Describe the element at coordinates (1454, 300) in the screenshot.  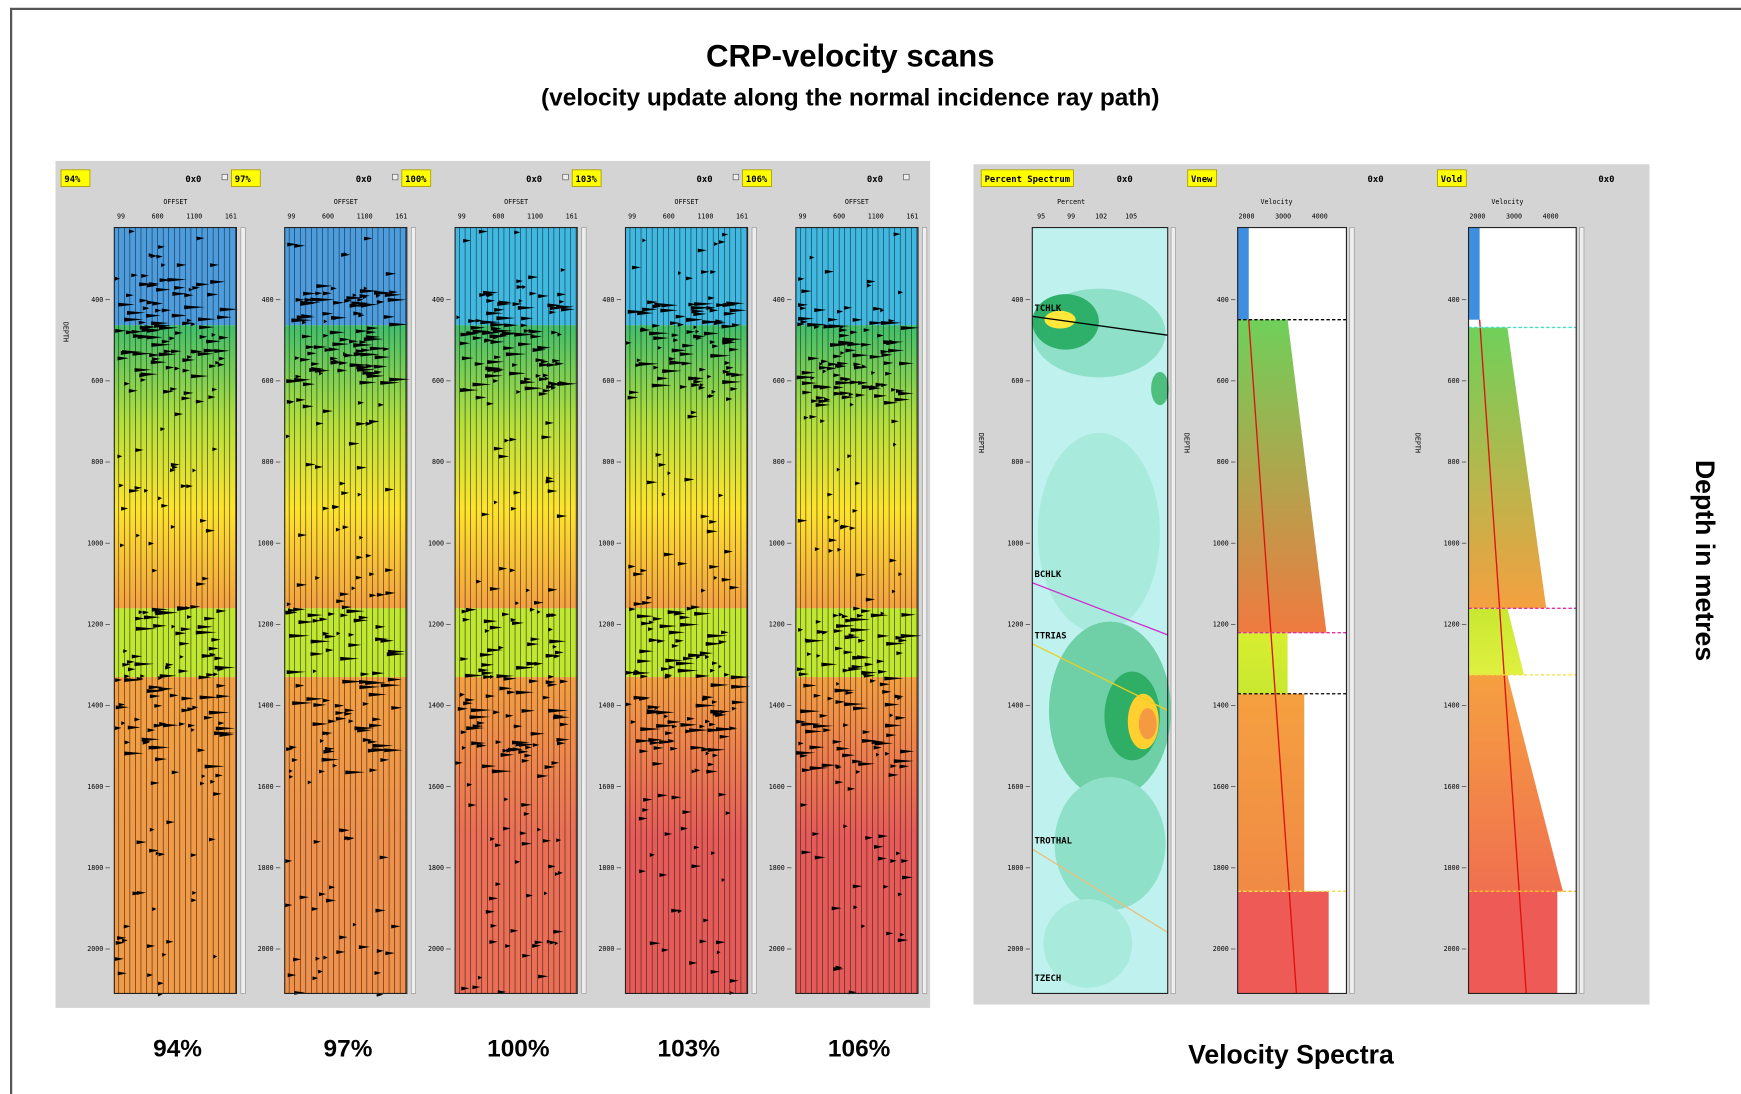
I see `depth-tick-label: 400` at that location.